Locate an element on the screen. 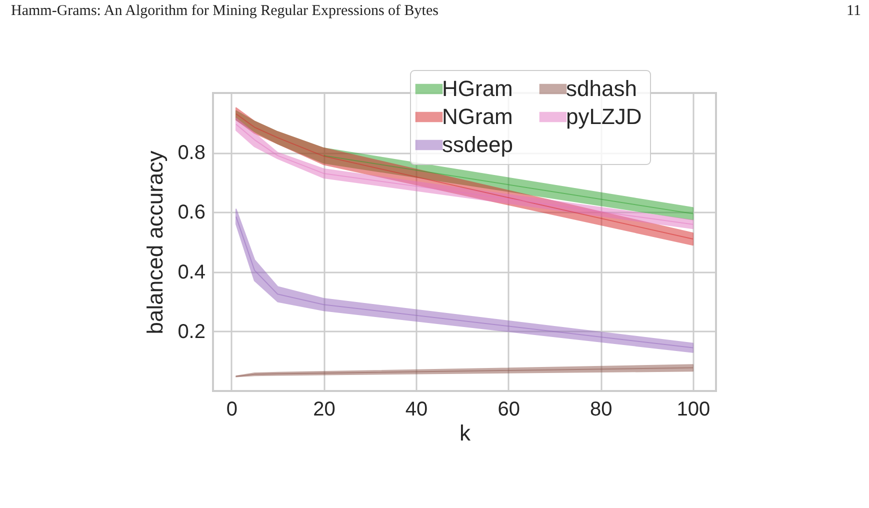 This screenshot has height=508, width=869. y-axis-title: balanced accuracy is located at coordinates (155, 242).